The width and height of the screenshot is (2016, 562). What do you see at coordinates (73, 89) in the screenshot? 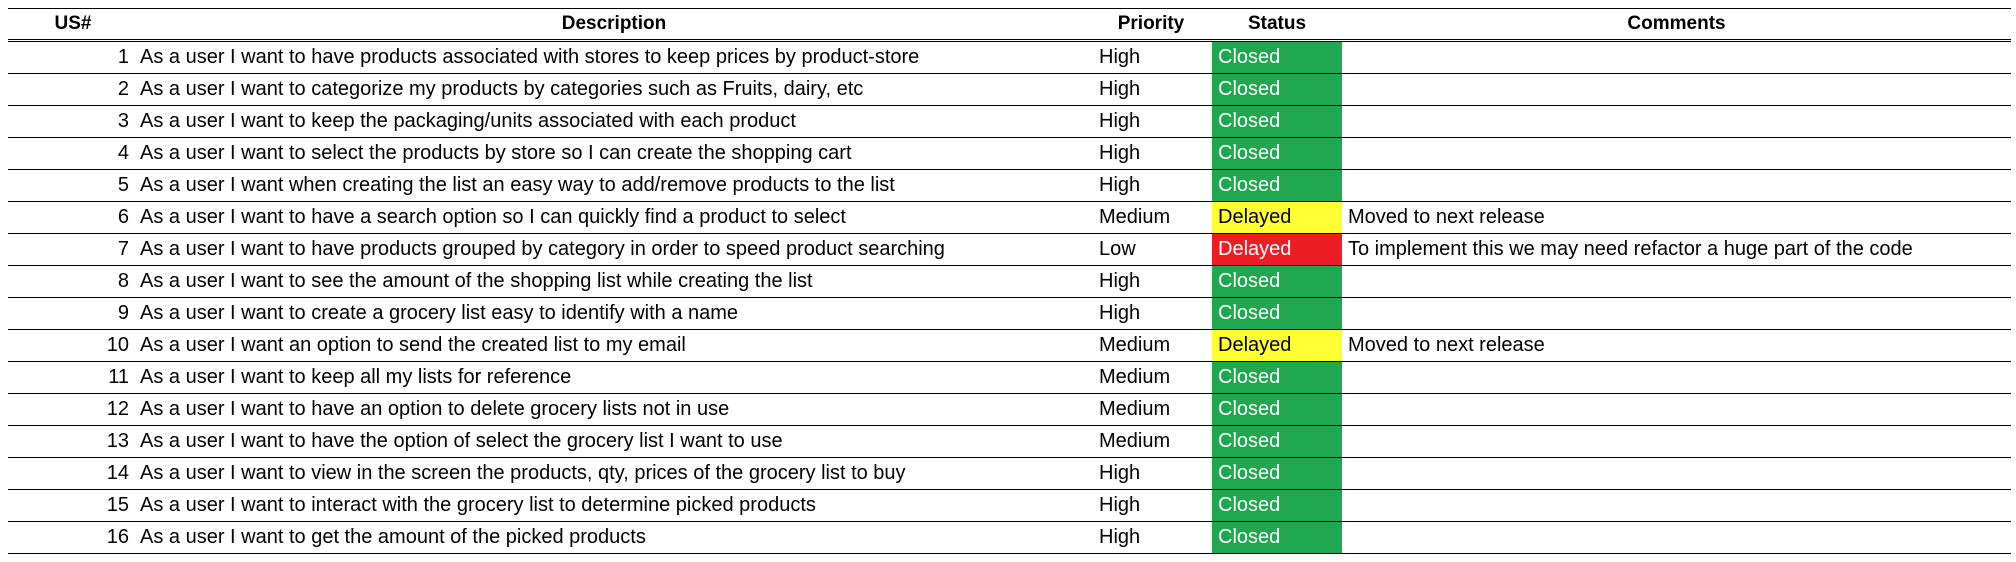
I see `us-number-cell: 2` at bounding box center [73, 89].